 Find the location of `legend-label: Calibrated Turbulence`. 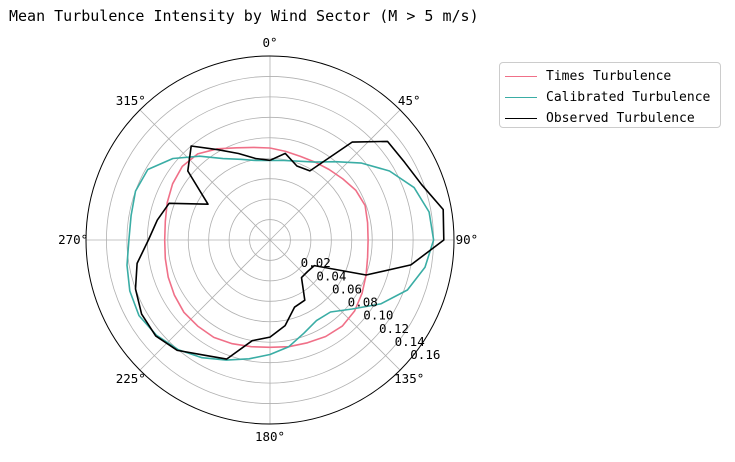

legend-label: Calibrated Turbulence is located at coordinates (628, 97).